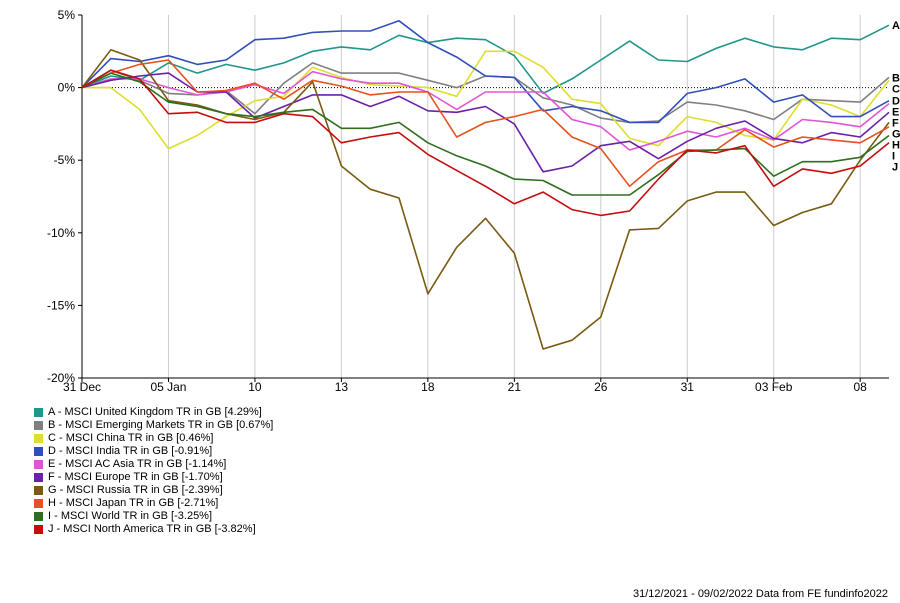 This screenshot has width=900, height=603. I want to click on y-tick-label-4: -15%, so click(61, 305).